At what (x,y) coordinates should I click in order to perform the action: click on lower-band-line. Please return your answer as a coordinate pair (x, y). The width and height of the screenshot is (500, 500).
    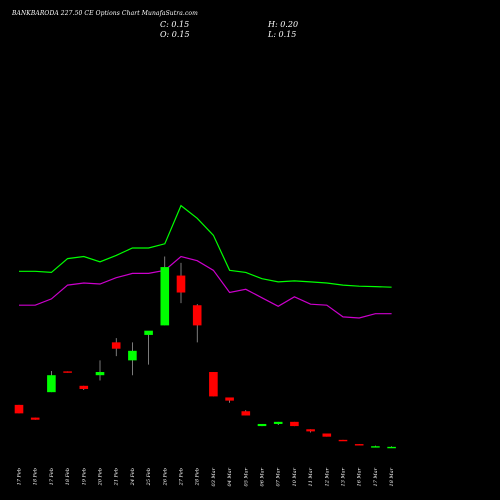
    Looking at the image, I should click on (205, 287).